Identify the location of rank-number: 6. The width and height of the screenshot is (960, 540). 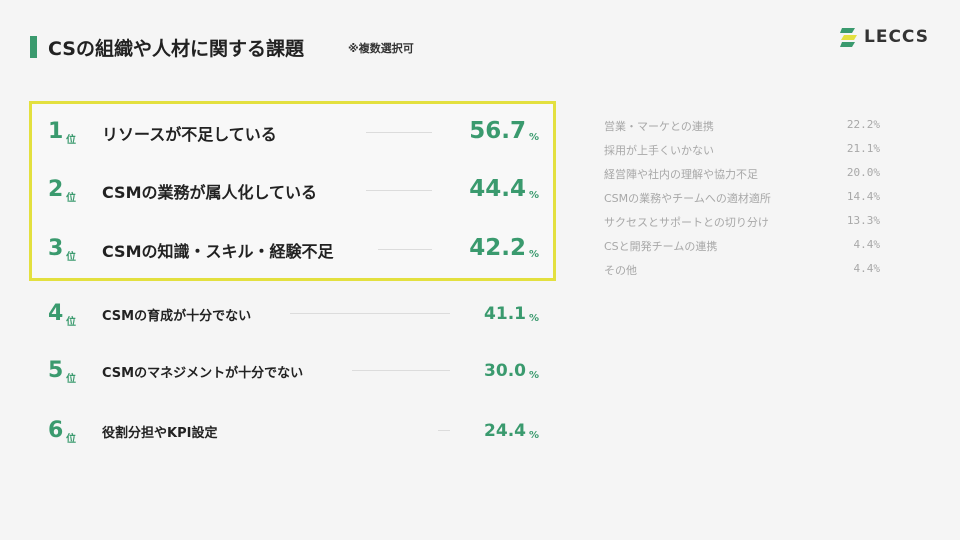
(56, 430).